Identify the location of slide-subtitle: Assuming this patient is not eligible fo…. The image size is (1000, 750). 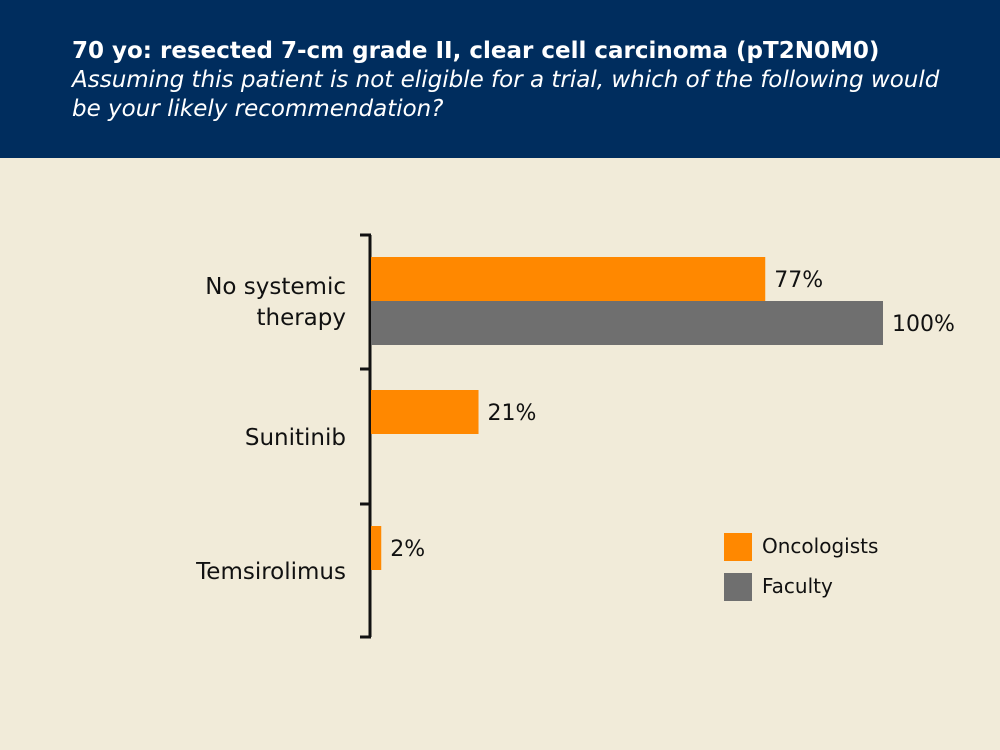
(506, 94).